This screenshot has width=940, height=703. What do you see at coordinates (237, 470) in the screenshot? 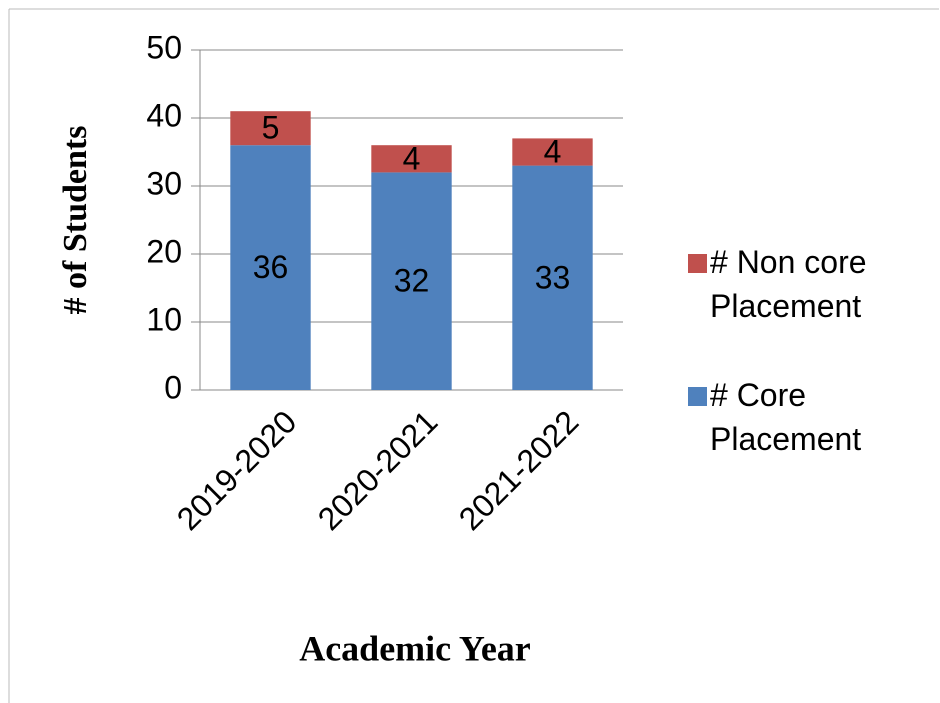
I see `x-tick-label: 2019-2020` at bounding box center [237, 470].